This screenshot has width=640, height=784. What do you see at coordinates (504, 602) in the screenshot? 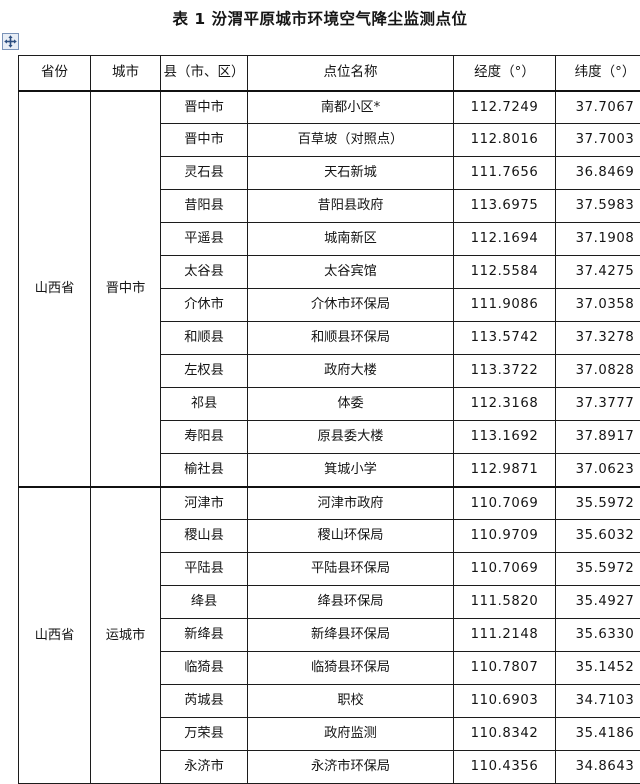
I see `cell-longitude: 111.5820` at bounding box center [504, 602].